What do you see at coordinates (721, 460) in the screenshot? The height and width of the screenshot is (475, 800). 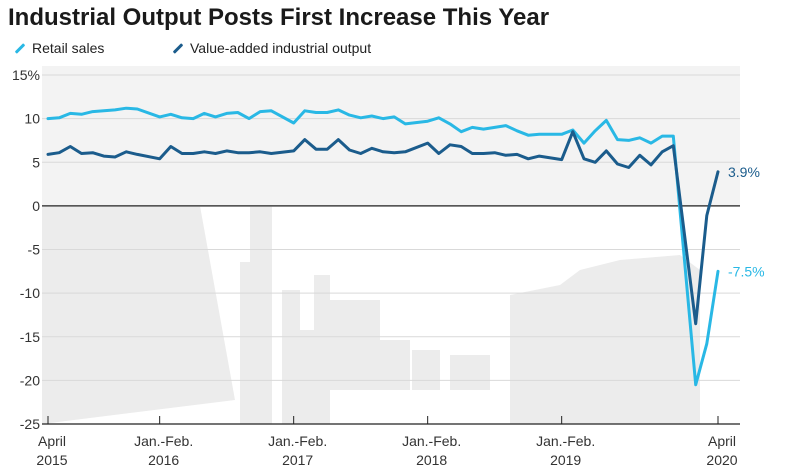 I see `x-tick-label-year: 2020` at bounding box center [721, 460].